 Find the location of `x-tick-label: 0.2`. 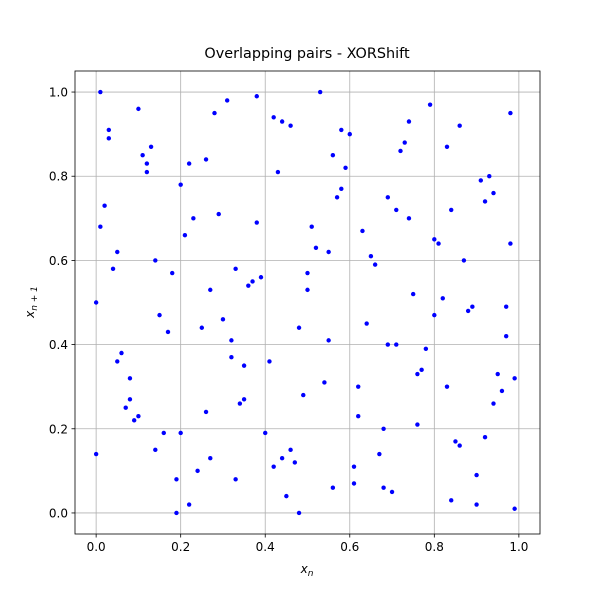

x-tick-label: 0.2 is located at coordinates (180, 547).